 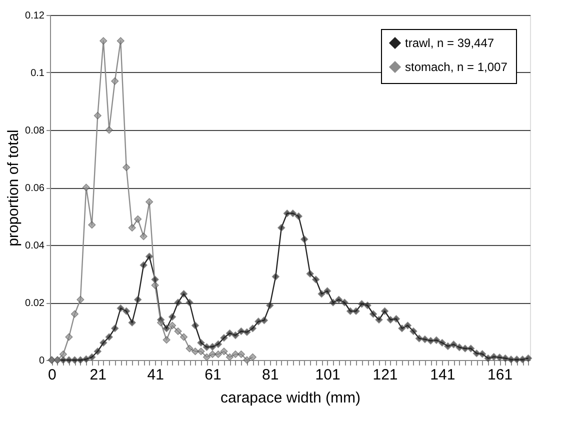 I want to click on x-tick-label: 161, so click(x=500, y=375).